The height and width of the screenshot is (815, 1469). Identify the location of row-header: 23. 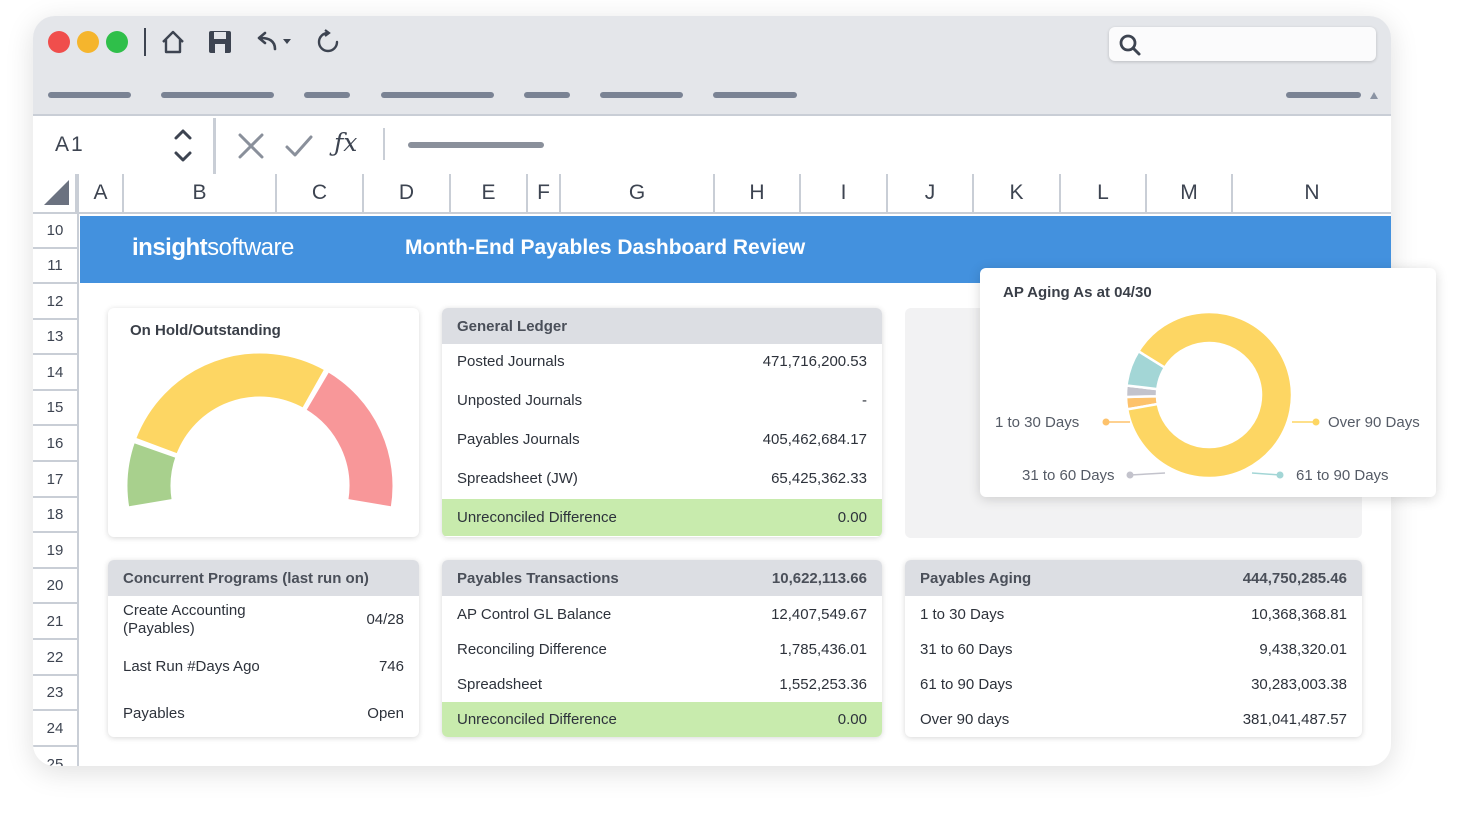
(55, 693).